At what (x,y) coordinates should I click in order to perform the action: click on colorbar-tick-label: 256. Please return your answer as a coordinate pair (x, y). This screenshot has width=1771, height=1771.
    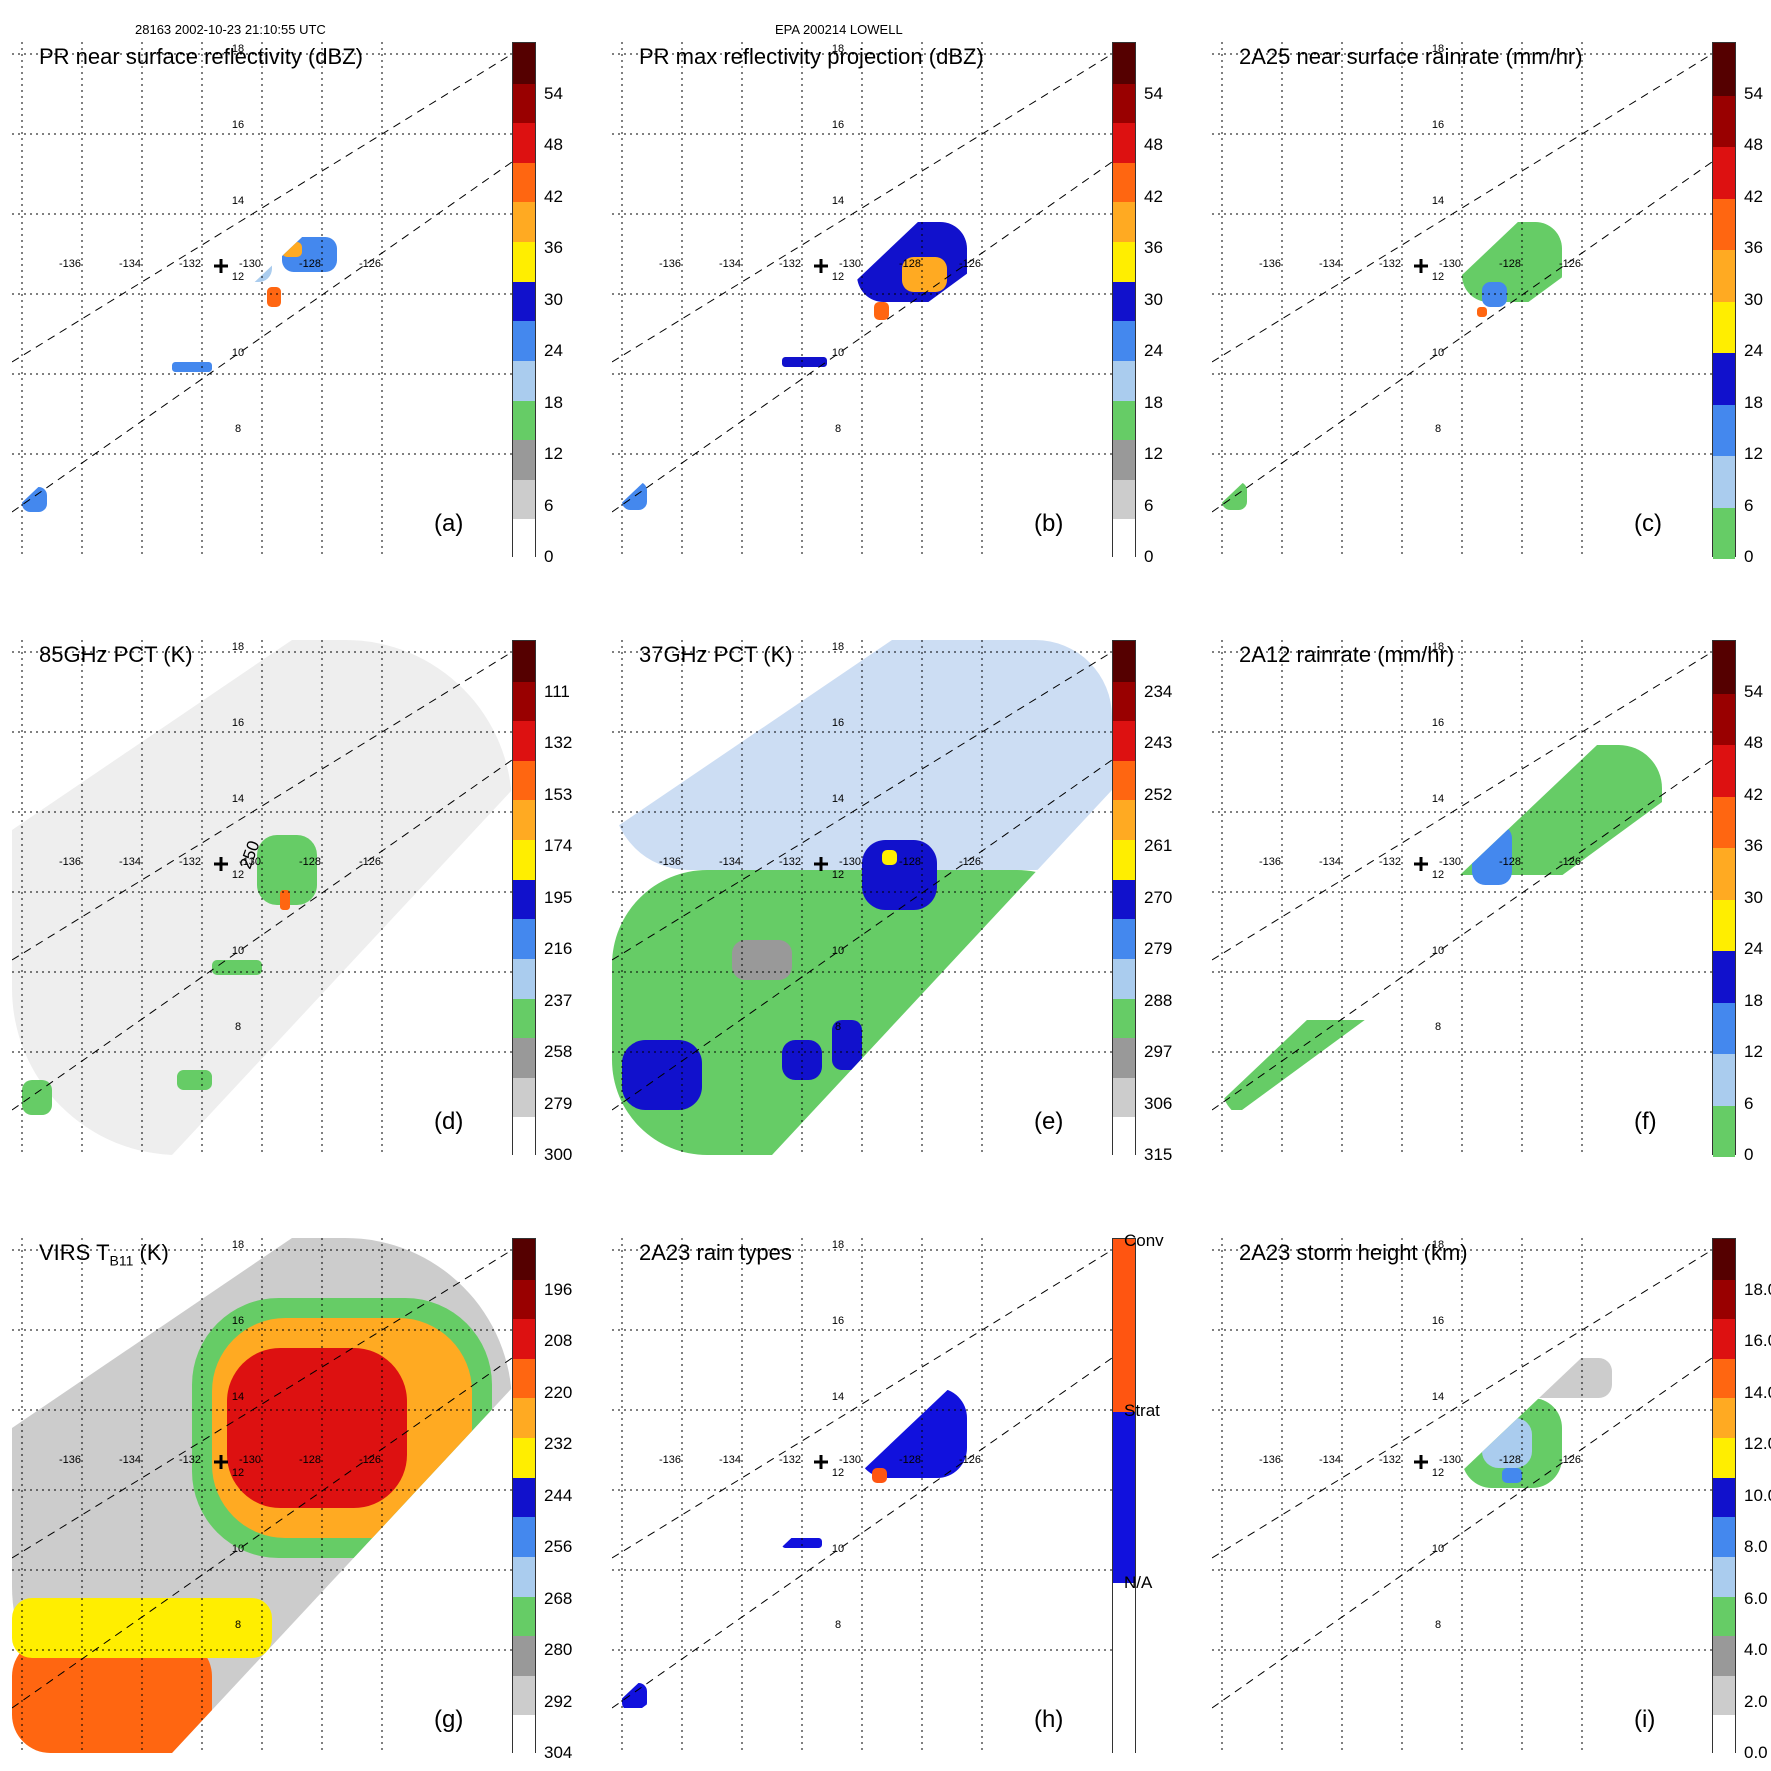
    Looking at the image, I should click on (558, 1547).